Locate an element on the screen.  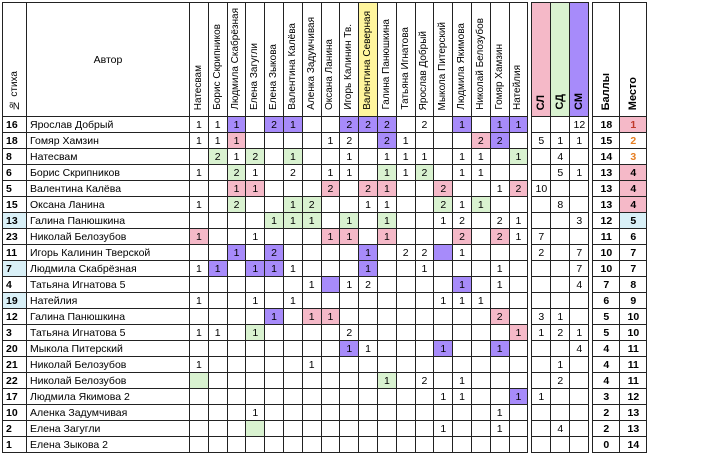
total-score: 13 is located at coordinates (606, 172).